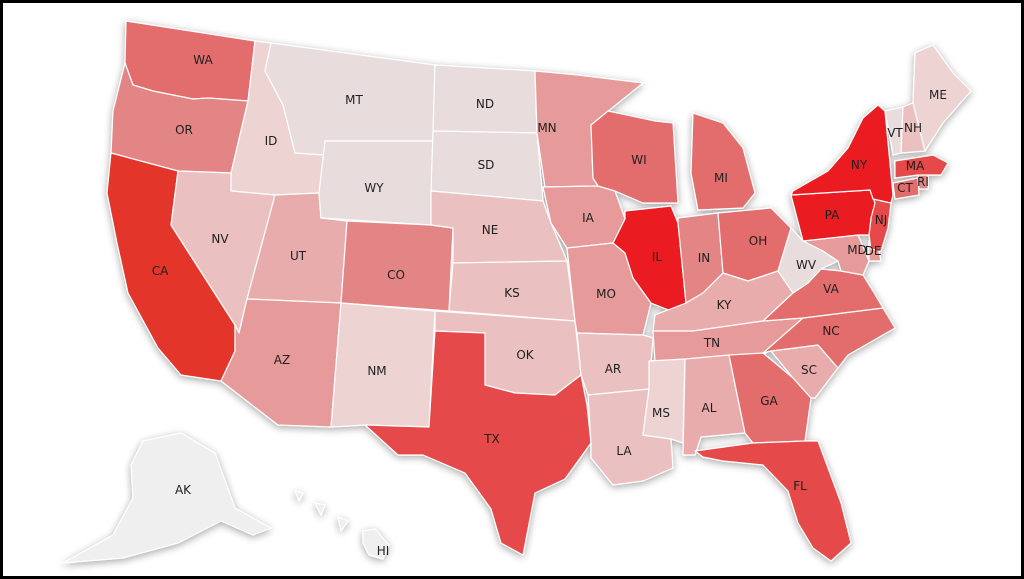 The width and height of the screenshot is (1024, 579). I want to click on state-label-in: IN, so click(704, 258).